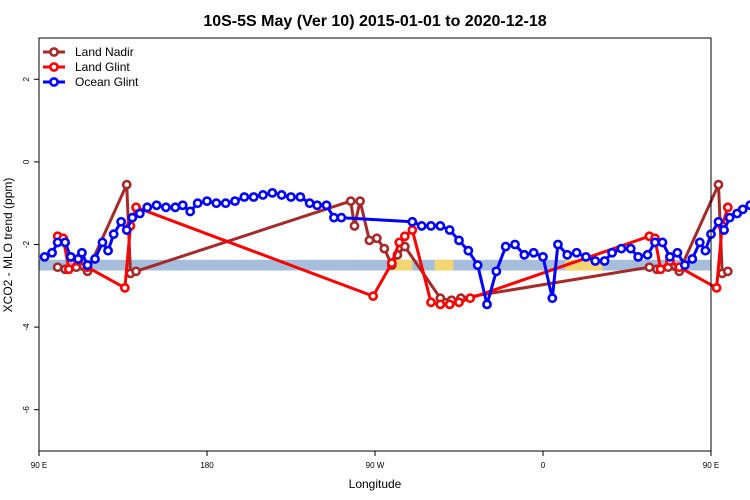 The image size is (750, 500). What do you see at coordinates (30, 245) in the screenshot?
I see `y-axis: 2 0 -2 -4 -6` at bounding box center [30, 245].